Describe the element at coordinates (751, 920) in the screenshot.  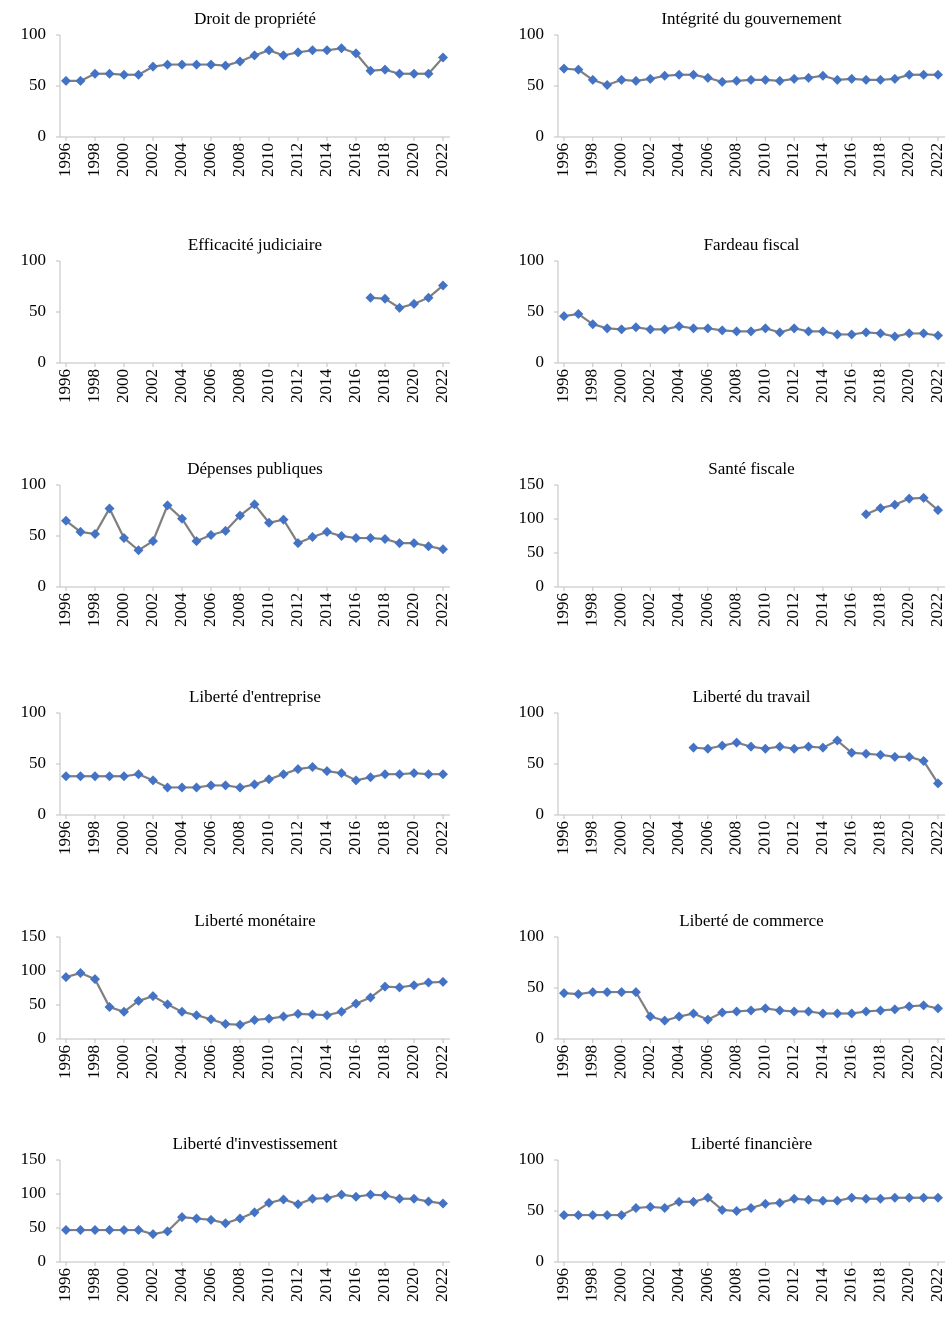
I see `chart-title: Liberté de commerce` at that location.